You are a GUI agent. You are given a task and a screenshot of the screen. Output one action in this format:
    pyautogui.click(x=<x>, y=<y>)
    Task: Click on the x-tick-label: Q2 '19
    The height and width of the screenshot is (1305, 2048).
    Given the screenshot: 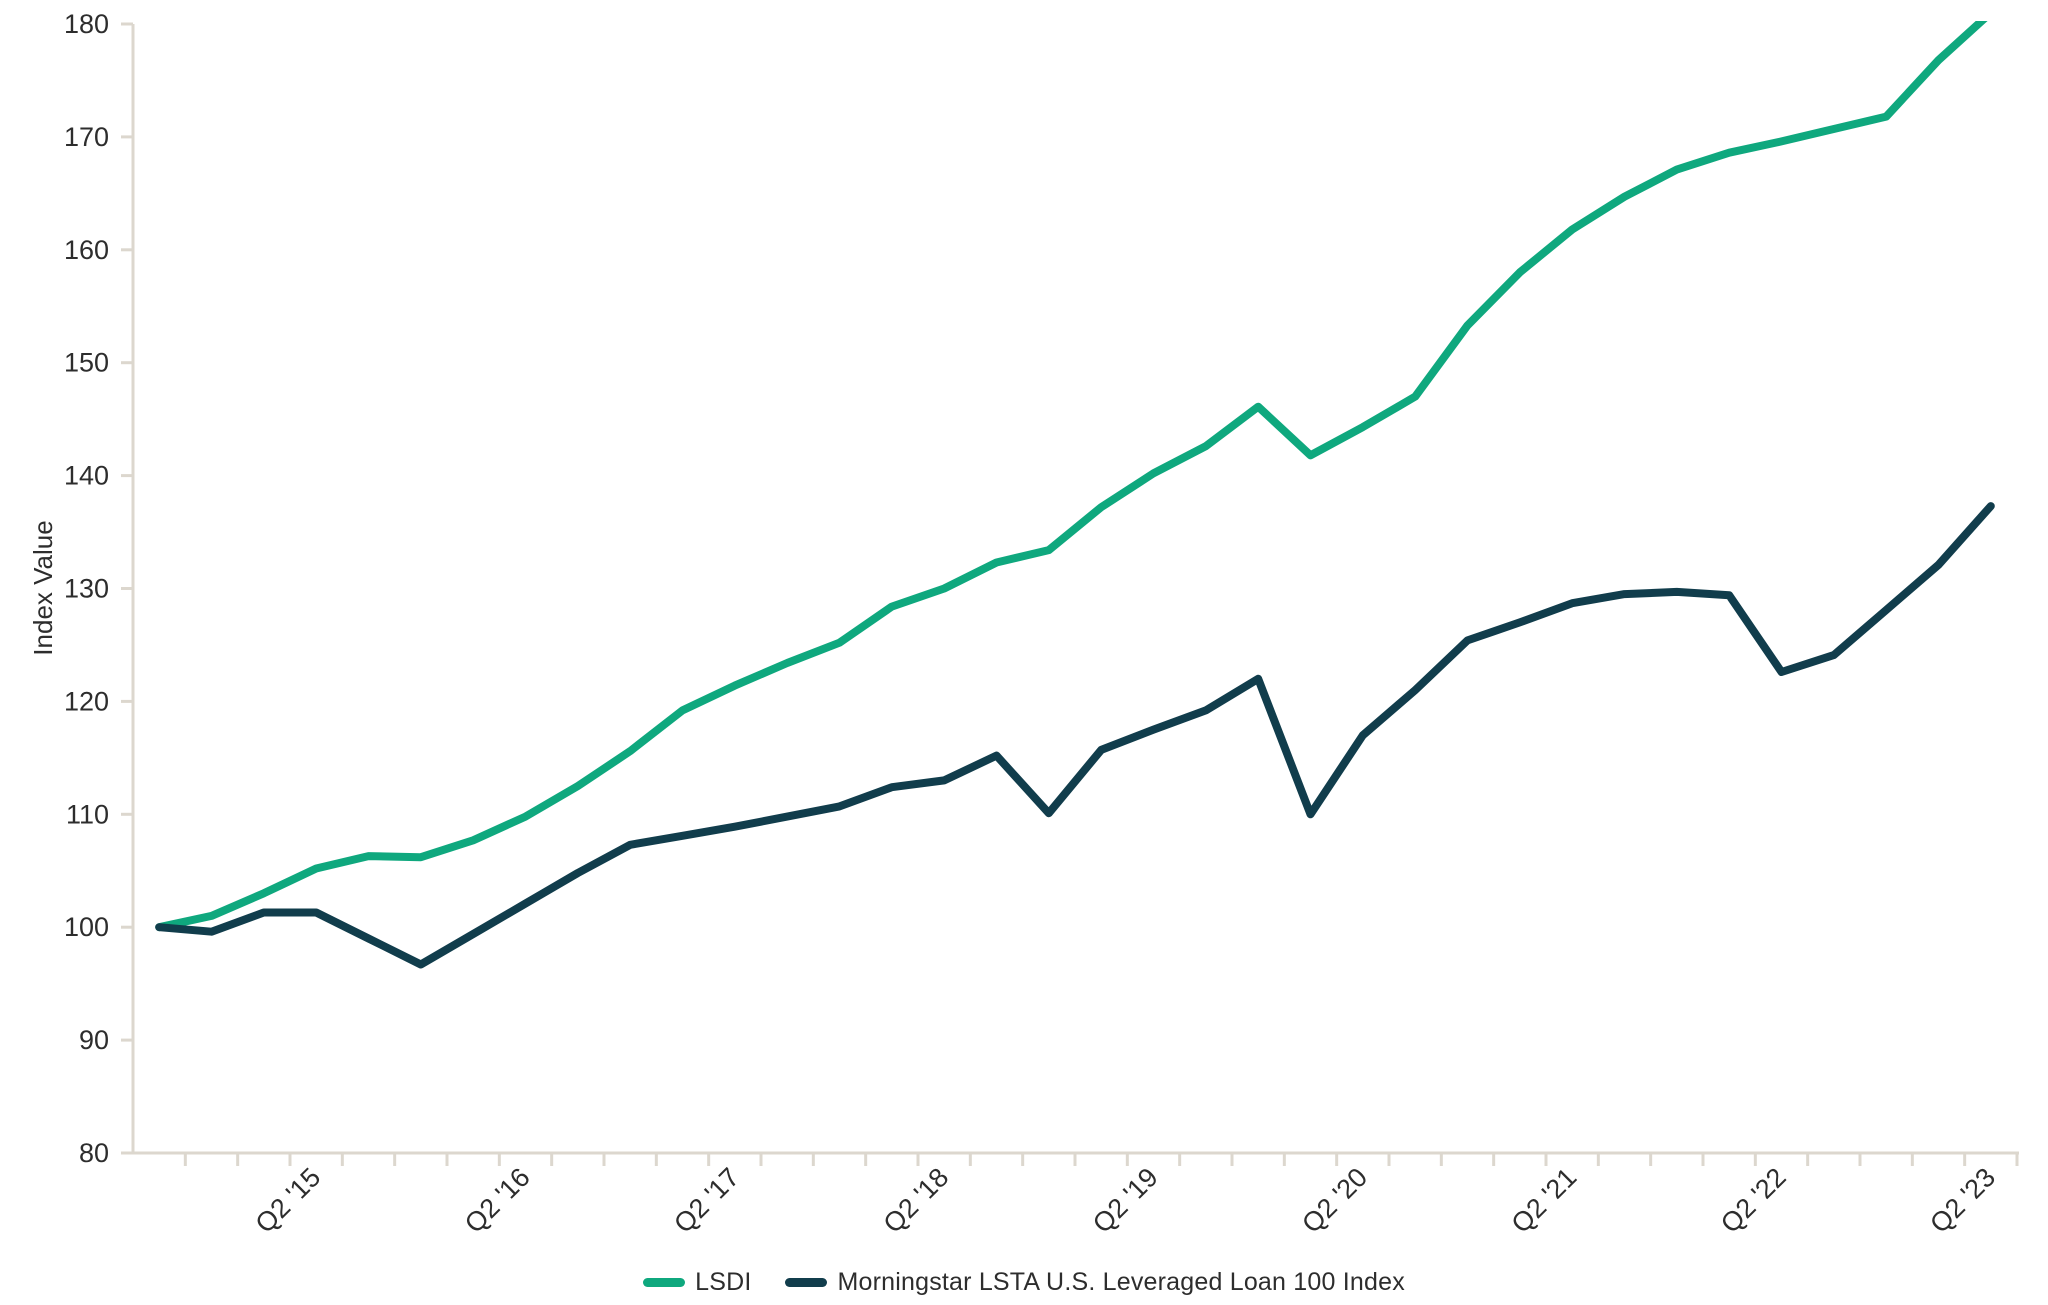 What is the action you would take?
    pyautogui.click(x=1125, y=1200)
    